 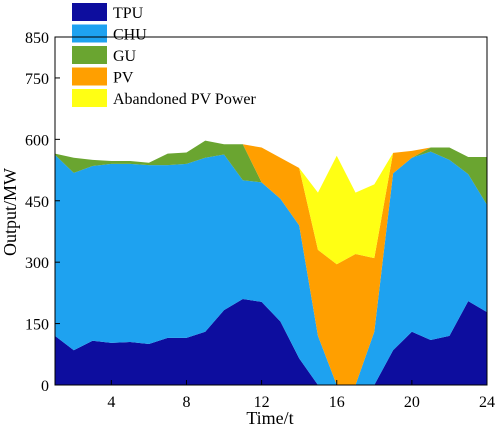 I want to click on x-tick-label: 8, so click(x=186, y=402).